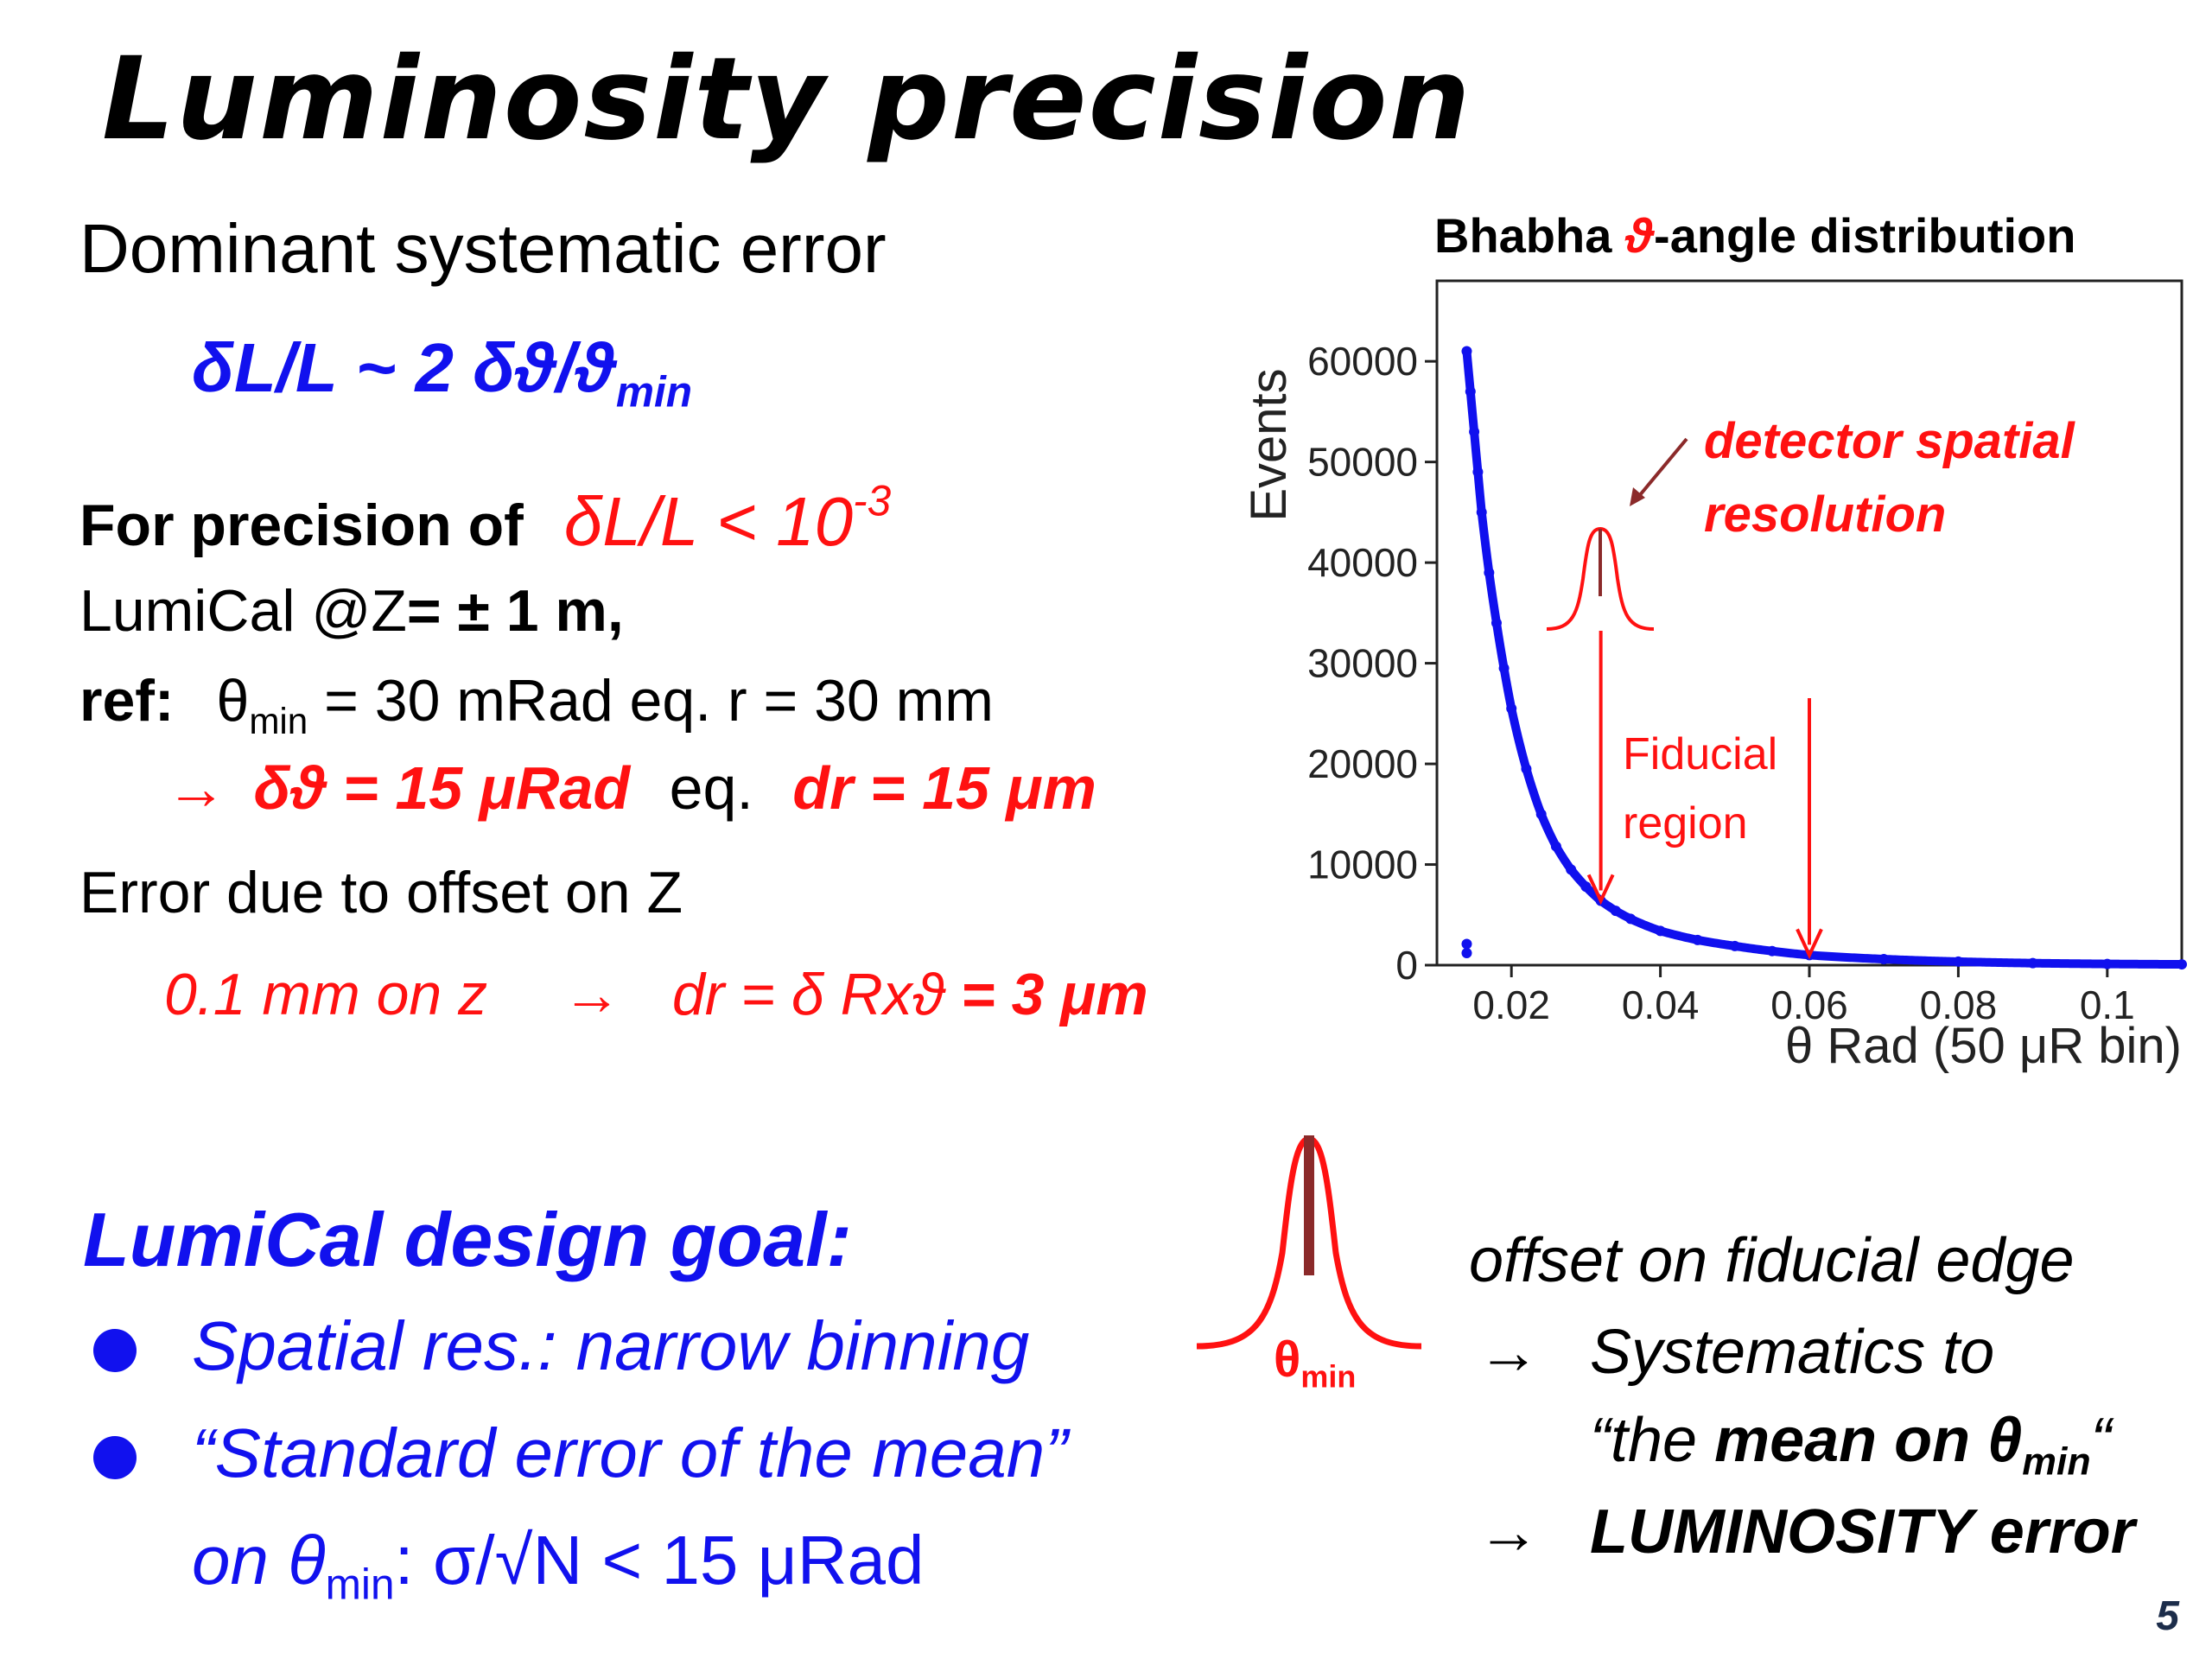 The height and width of the screenshot is (1659, 2212). I want to click on offset-z: 0.1 mm on z, so click(326, 994).